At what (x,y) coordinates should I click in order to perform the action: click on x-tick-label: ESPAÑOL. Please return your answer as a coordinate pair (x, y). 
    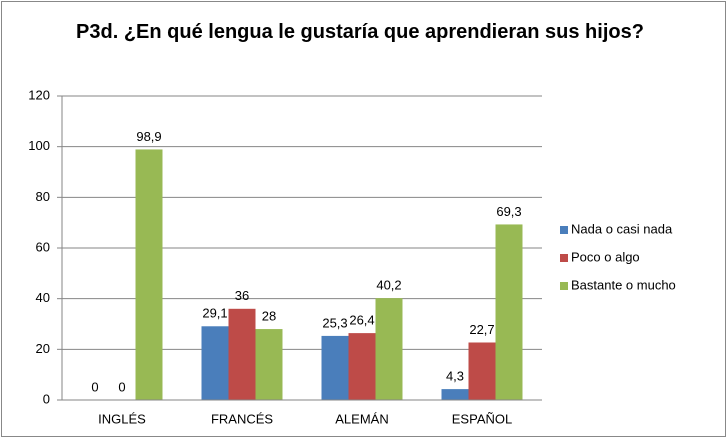
    Looking at the image, I should click on (482, 418).